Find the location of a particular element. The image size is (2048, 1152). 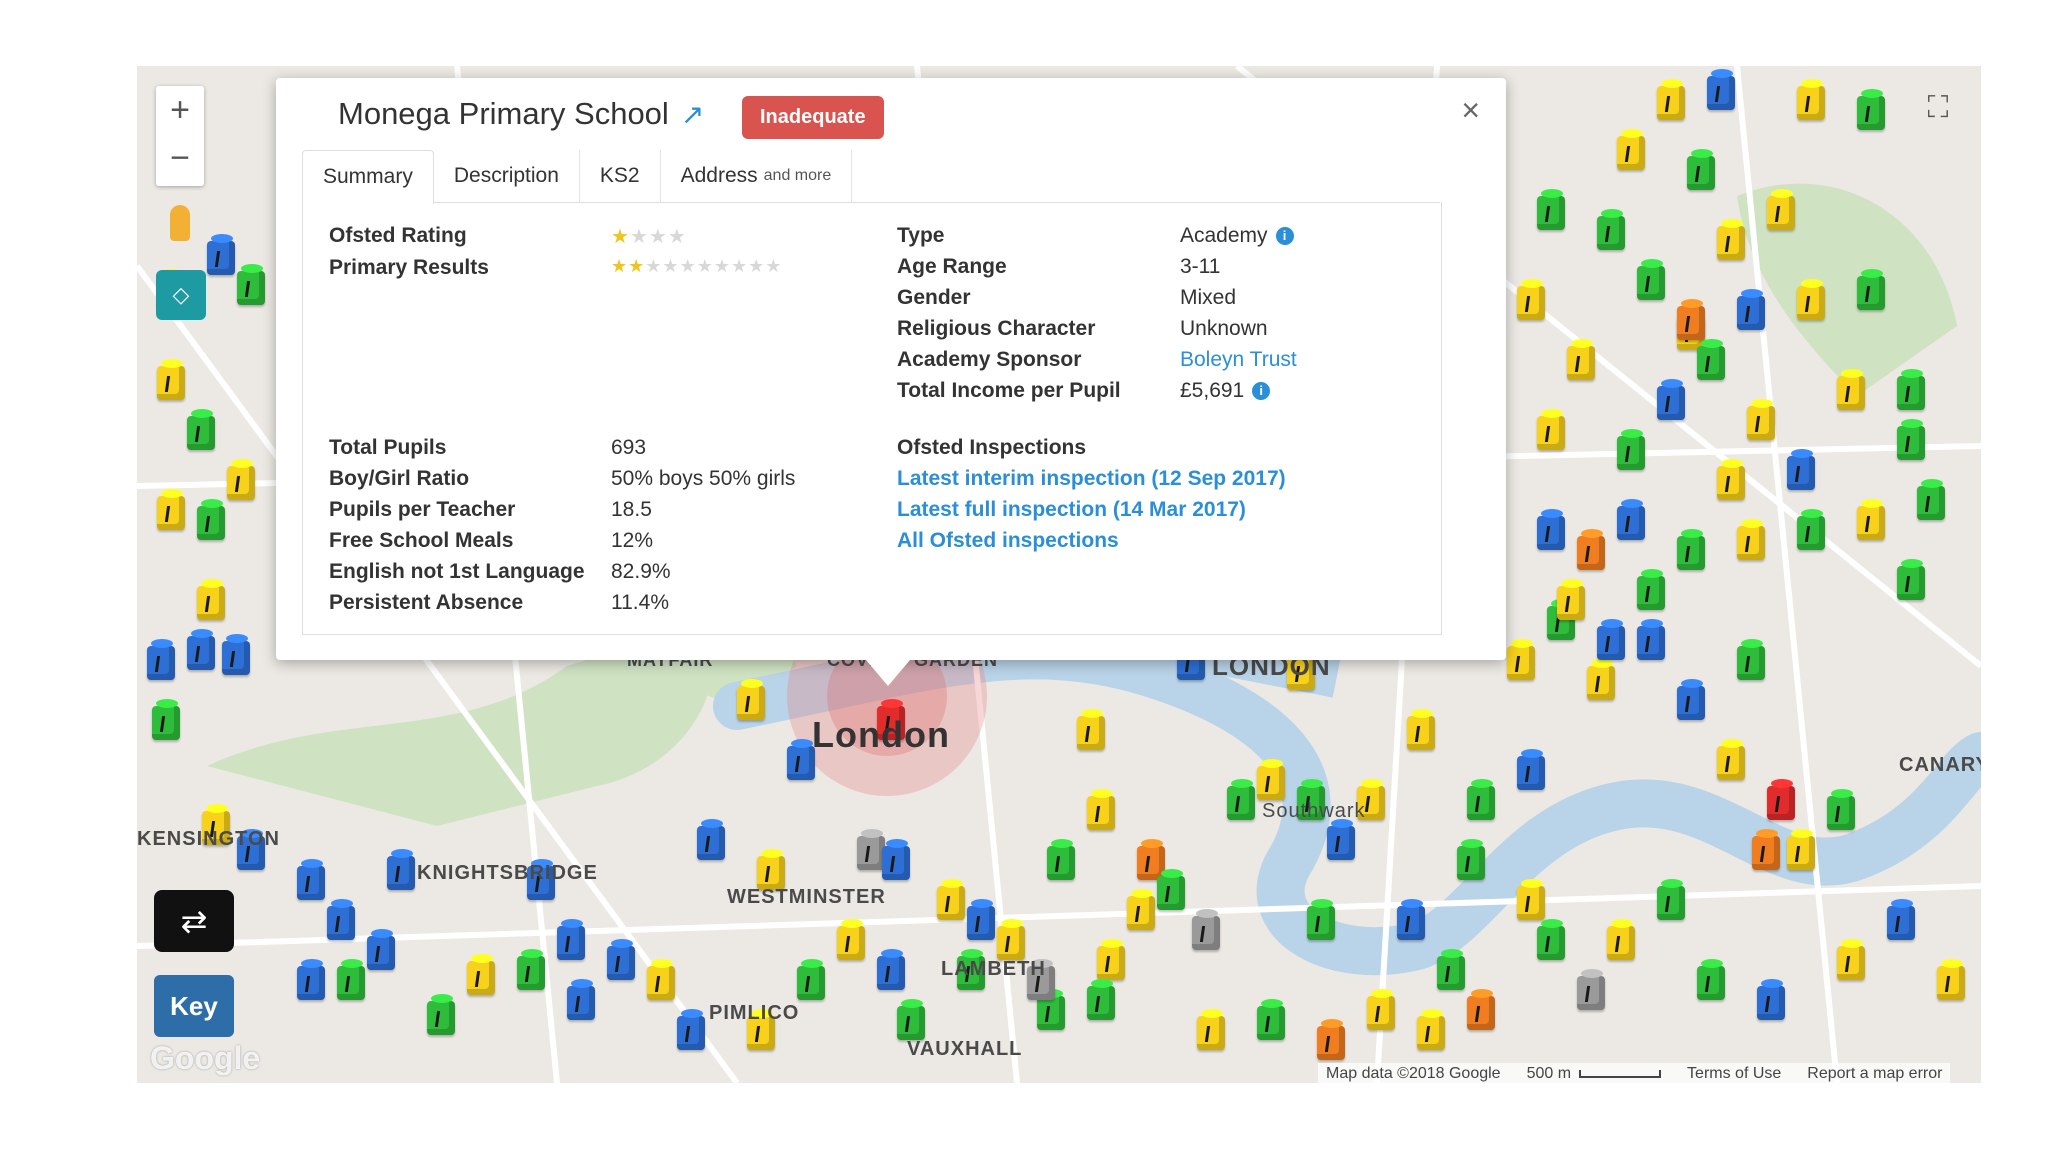

key-button: Key is located at coordinates (194, 1006).